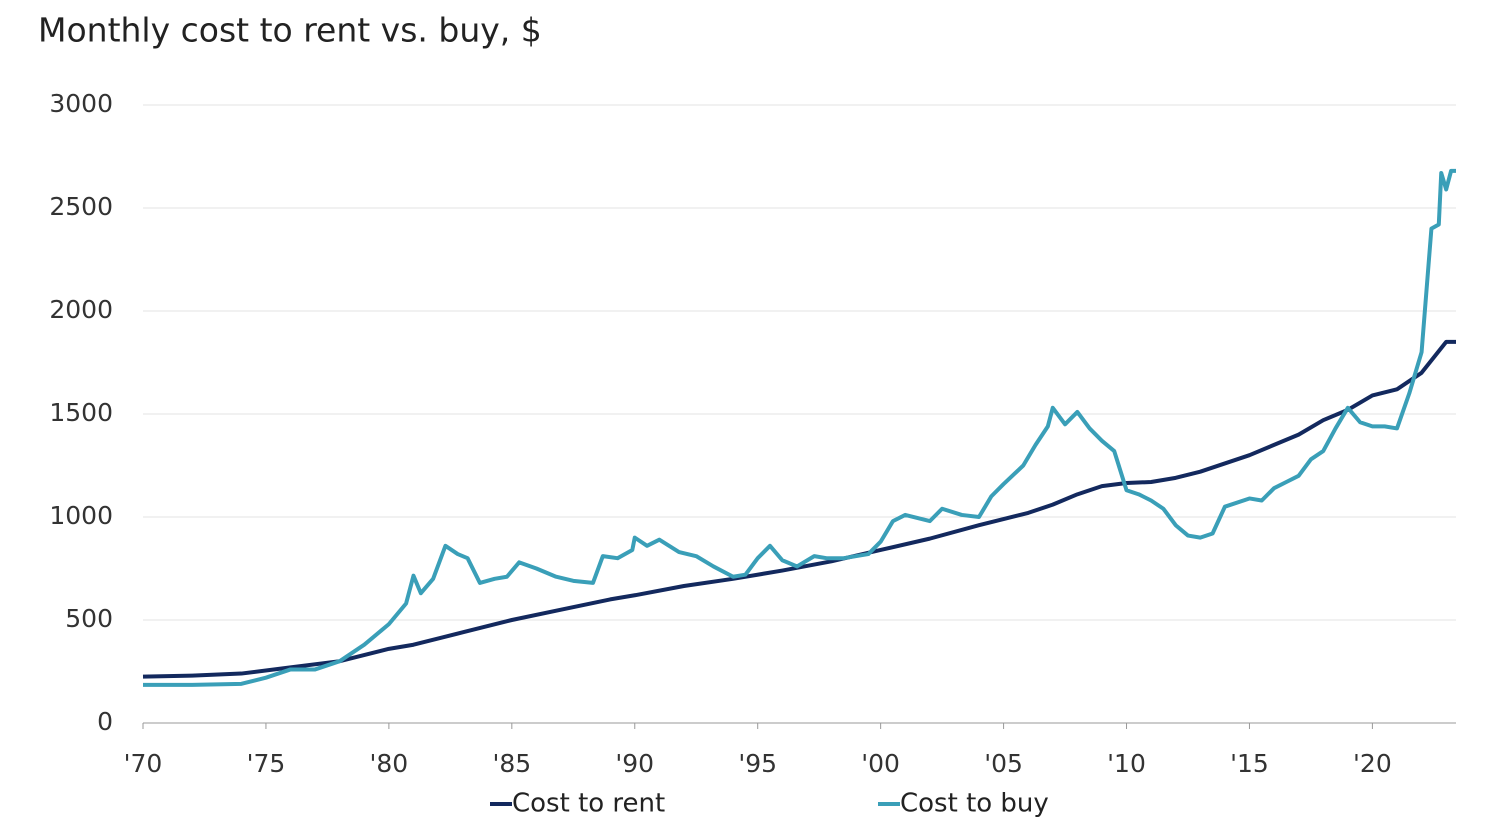 Image resolution: width=1504 pixels, height=838 pixels. What do you see at coordinates (389, 763) in the screenshot?
I see `x-tick-label: '80` at bounding box center [389, 763].